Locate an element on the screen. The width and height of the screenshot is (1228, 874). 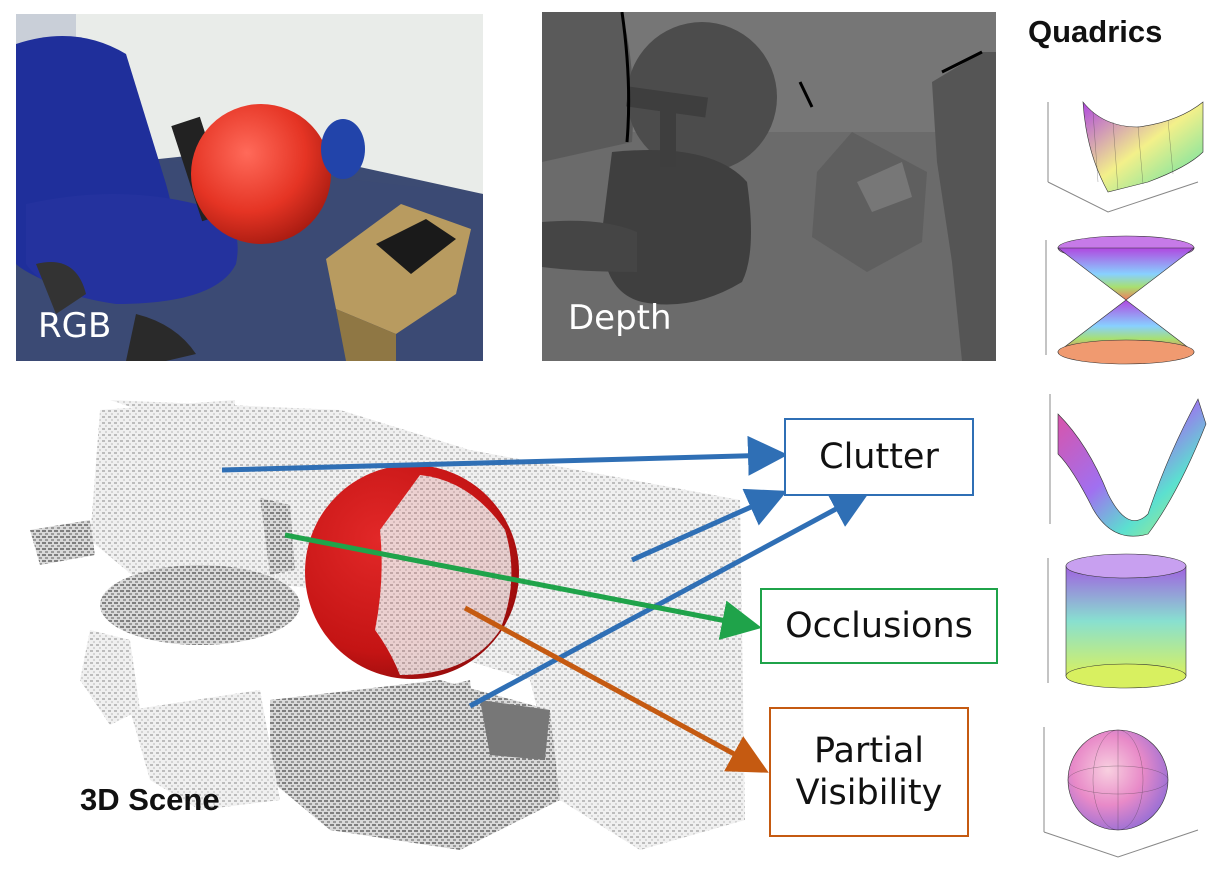
depth-label: Depth is located at coordinates (620, 318).